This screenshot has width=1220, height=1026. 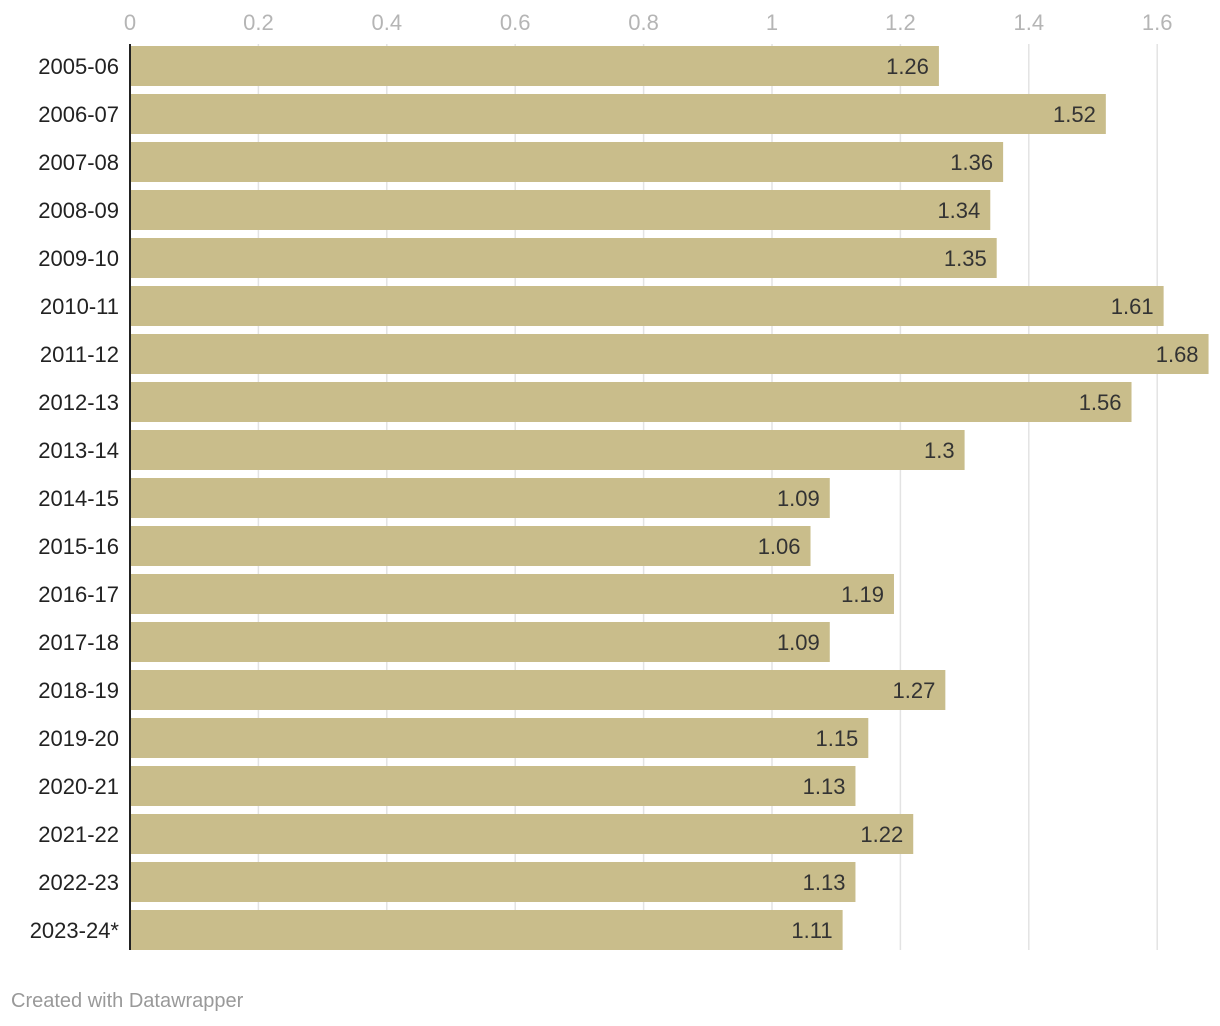 I want to click on category-label: 2011-12, so click(x=79, y=354).